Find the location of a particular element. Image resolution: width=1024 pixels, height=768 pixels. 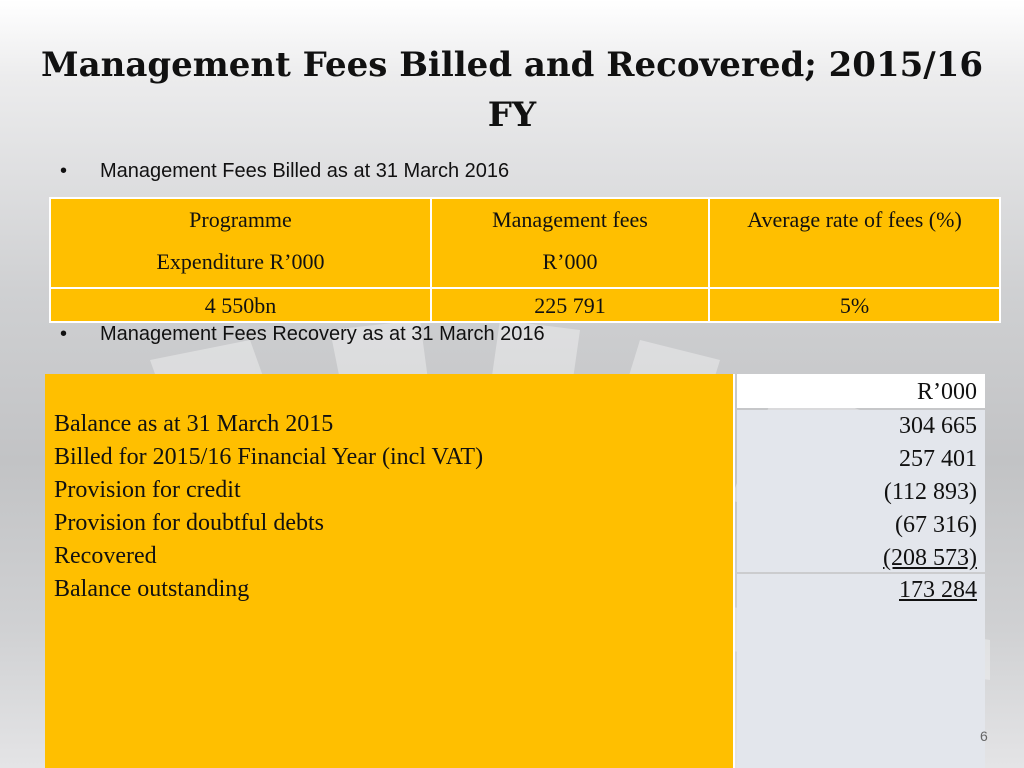

label-balance-outstanding: Balance outstanding is located at coordinates (152, 589).